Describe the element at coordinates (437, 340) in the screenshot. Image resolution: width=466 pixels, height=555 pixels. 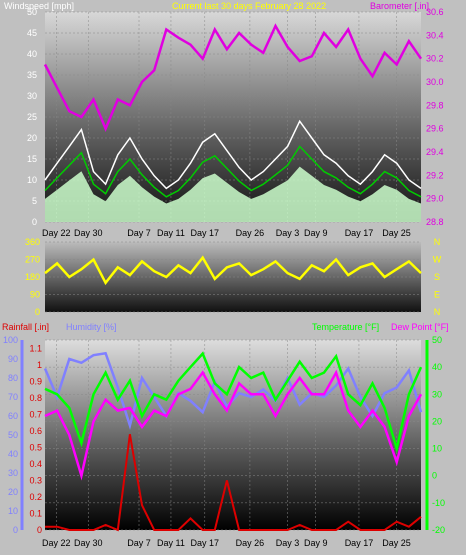
I see `temperature-tick-label: 50` at that location.